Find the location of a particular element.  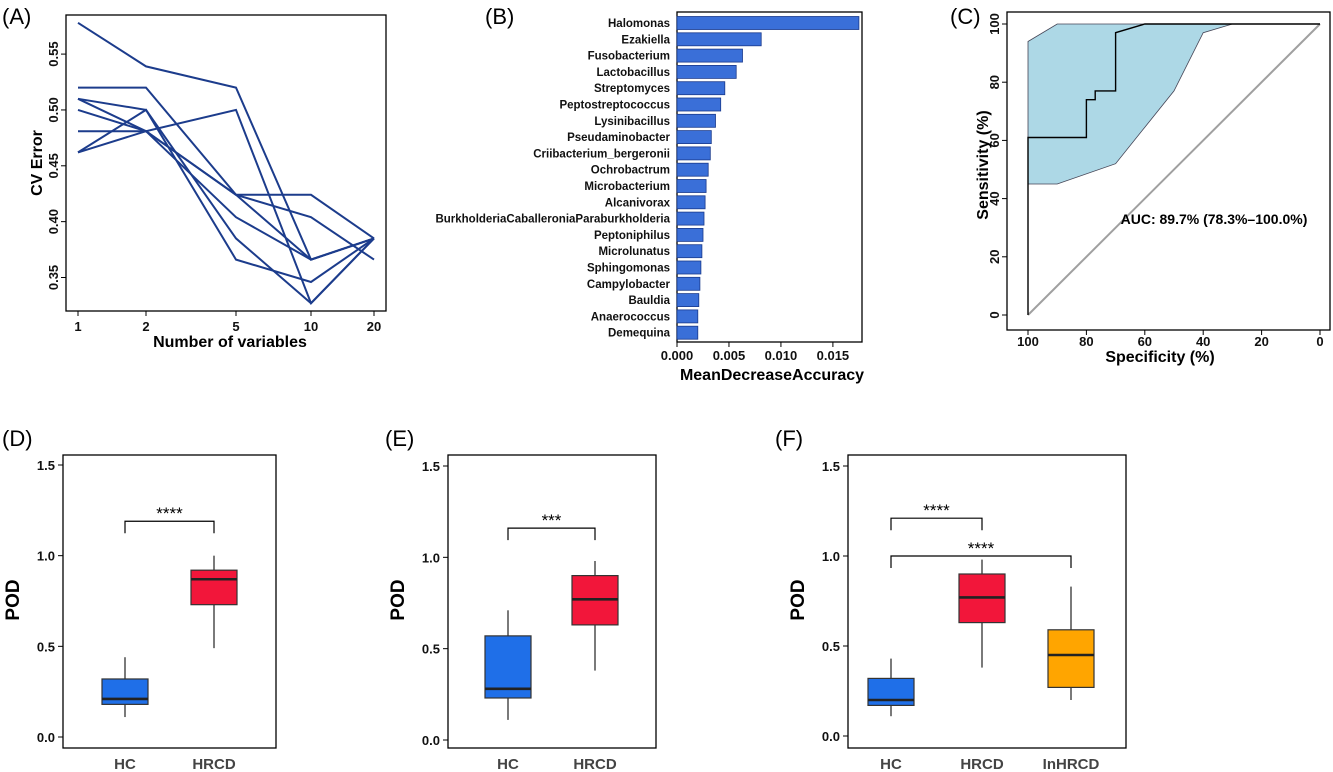

y-axis-title: CV Error is located at coordinates (37, 163).